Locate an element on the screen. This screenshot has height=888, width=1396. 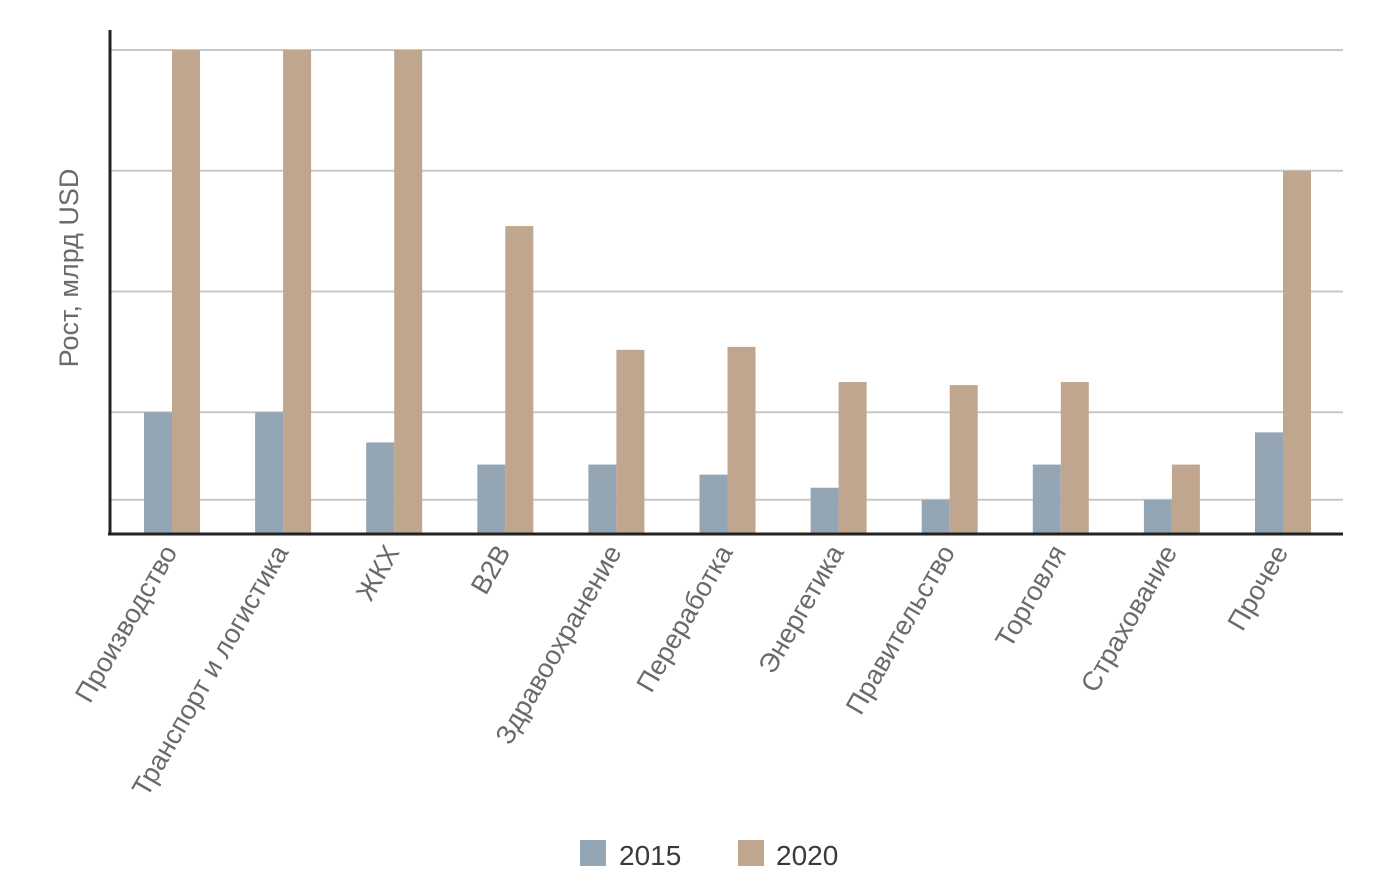
legend-swatch-2015 is located at coordinates (593, 853).